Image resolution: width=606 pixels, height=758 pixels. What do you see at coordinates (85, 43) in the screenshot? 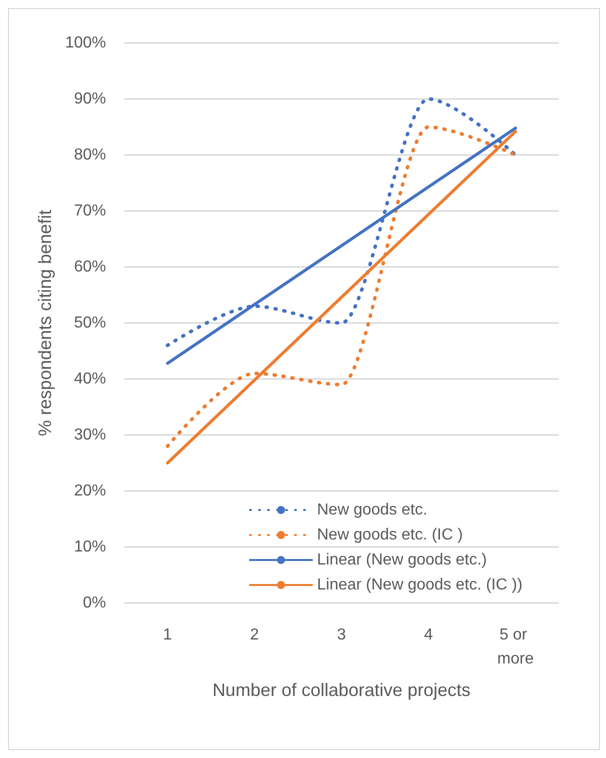
I see `y-tick-label: 100%` at bounding box center [85, 43].